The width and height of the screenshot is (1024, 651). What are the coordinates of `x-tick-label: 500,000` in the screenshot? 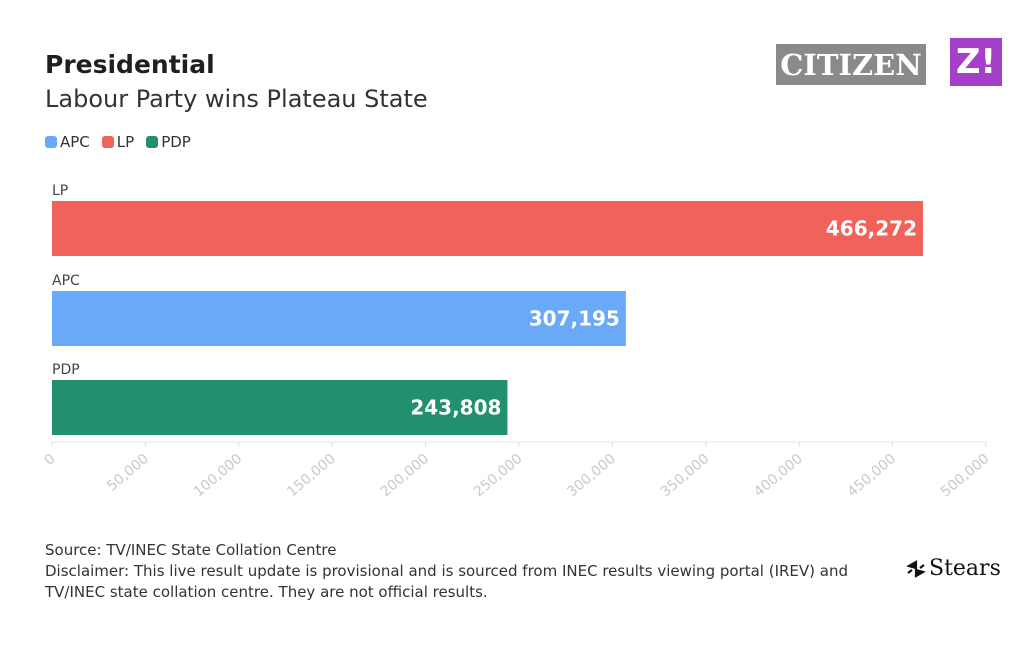 It's located at (965, 475).